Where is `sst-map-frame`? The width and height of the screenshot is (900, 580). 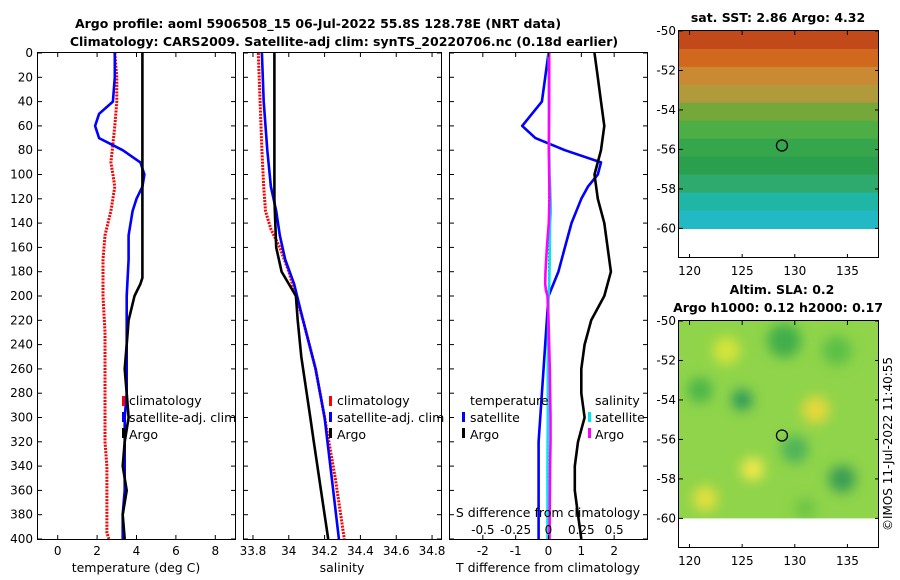 sst-map-frame is located at coordinates (778, 144).